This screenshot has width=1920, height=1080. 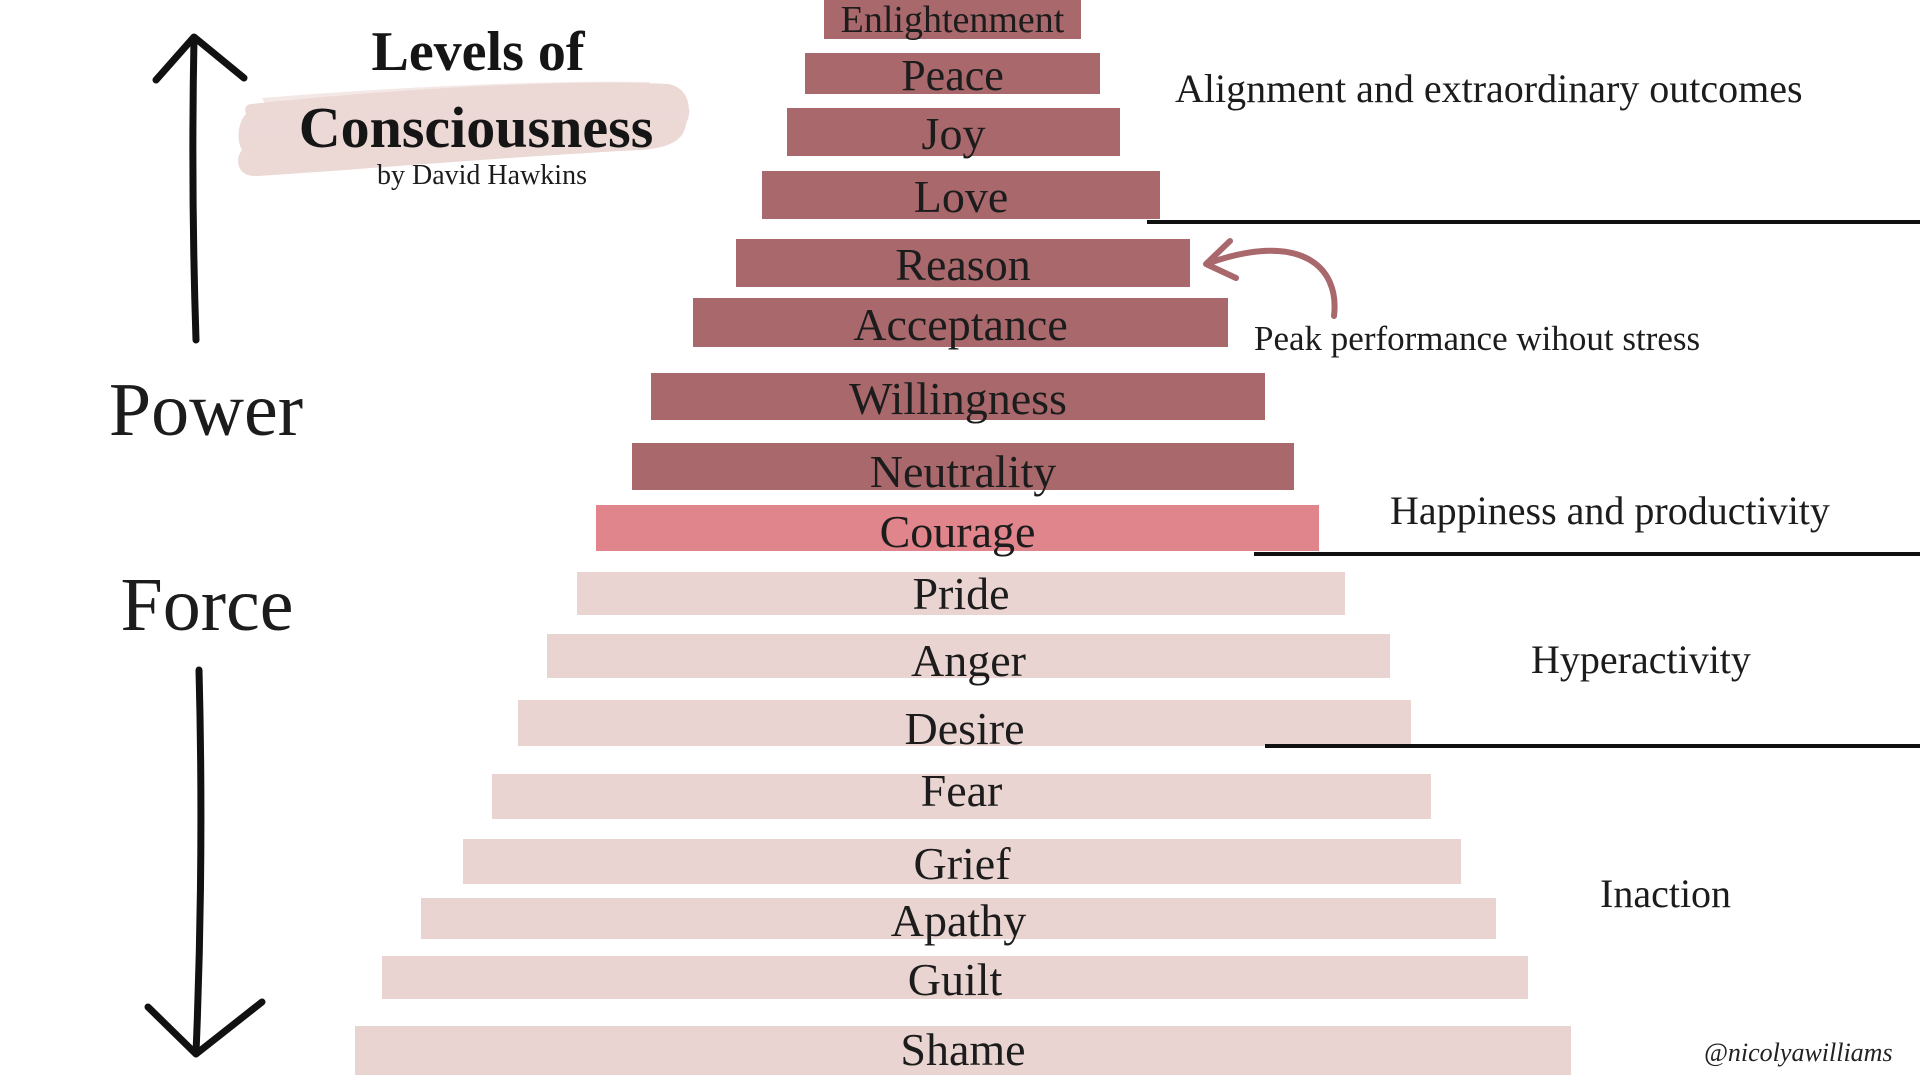 I want to click on level-label: Anger, so click(x=968, y=660).